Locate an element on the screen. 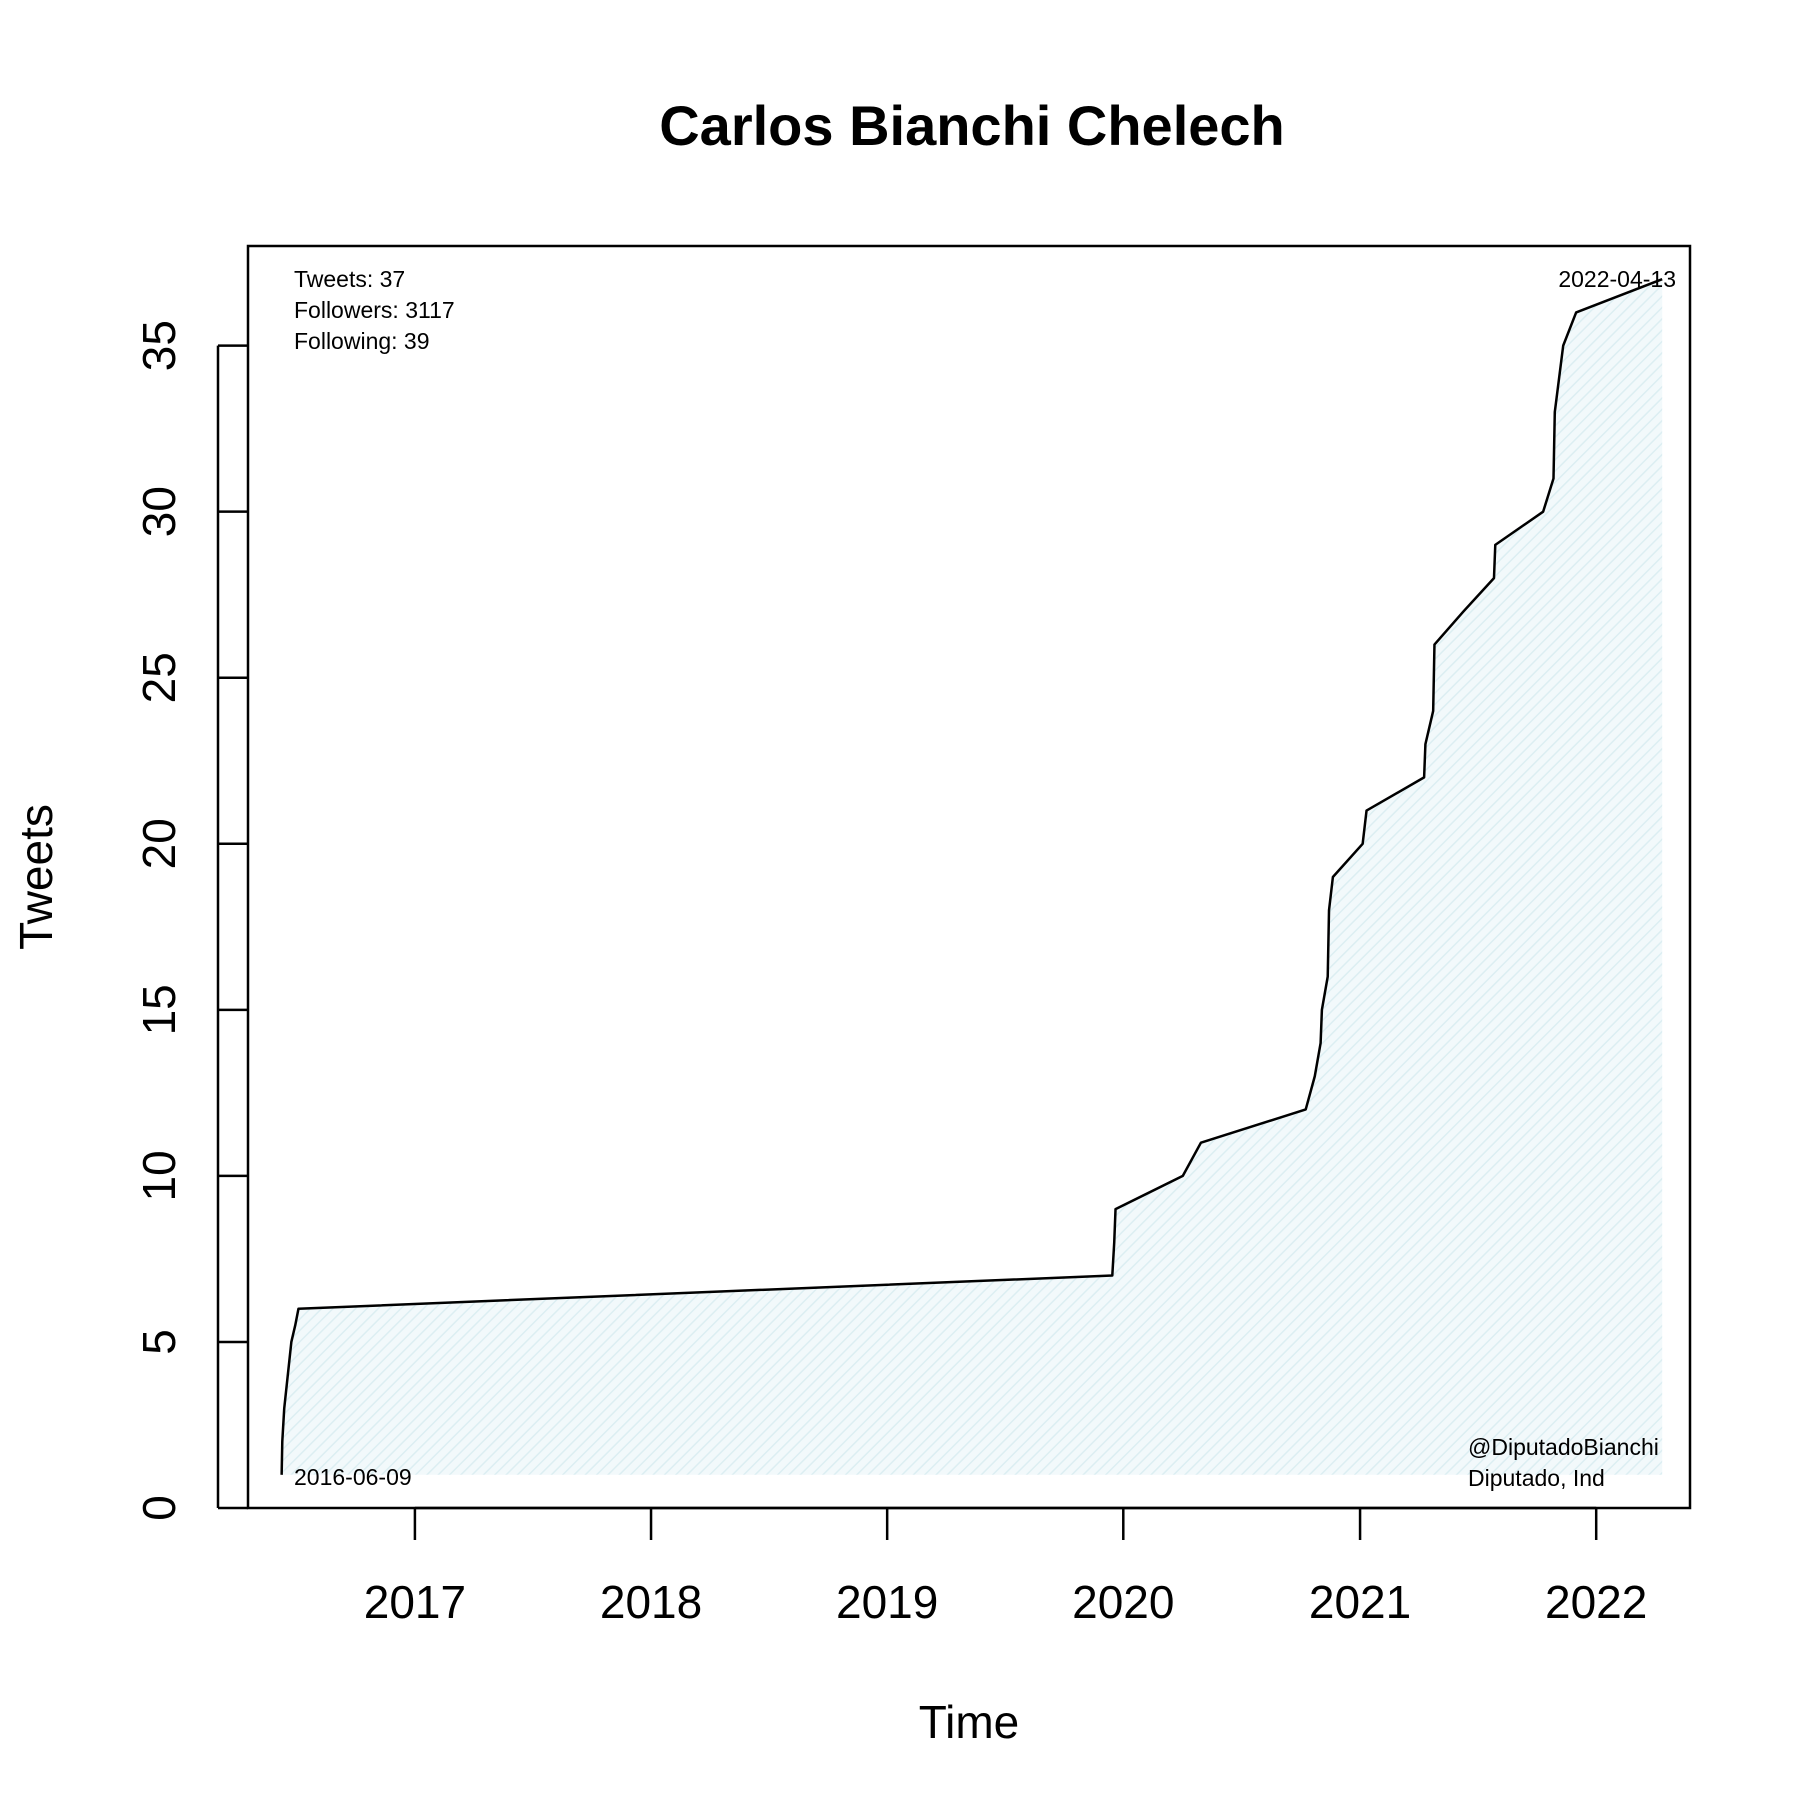 The height and width of the screenshot is (1800, 1800). x-axis-title: Time is located at coordinates (969, 1722).